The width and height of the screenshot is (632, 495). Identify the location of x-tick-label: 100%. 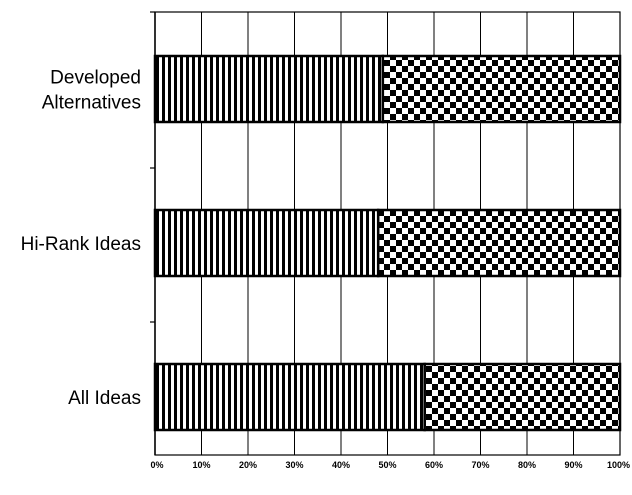
(618, 465).